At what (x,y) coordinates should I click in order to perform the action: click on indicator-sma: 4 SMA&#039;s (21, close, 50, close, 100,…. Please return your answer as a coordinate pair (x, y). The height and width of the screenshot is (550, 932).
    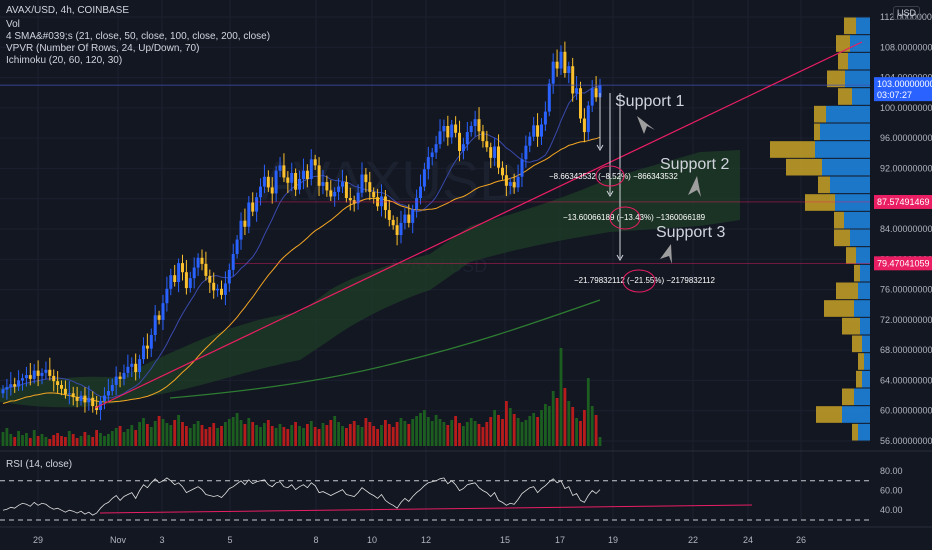
    Looking at the image, I should click on (138, 36).